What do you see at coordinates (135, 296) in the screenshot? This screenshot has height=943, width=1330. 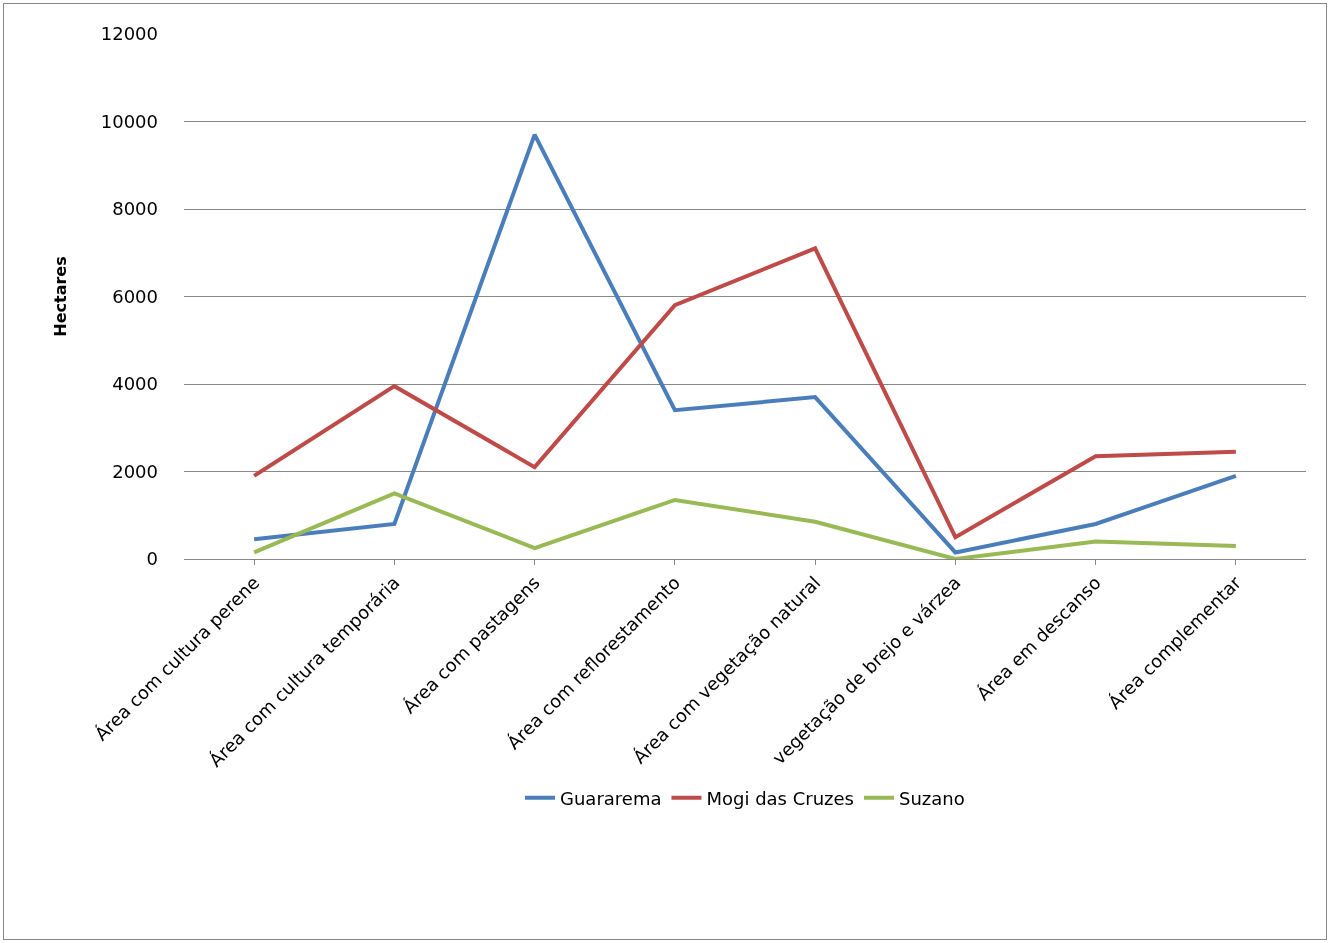 I see `y-tick-label: 6000` at bounding box center [135, 296].